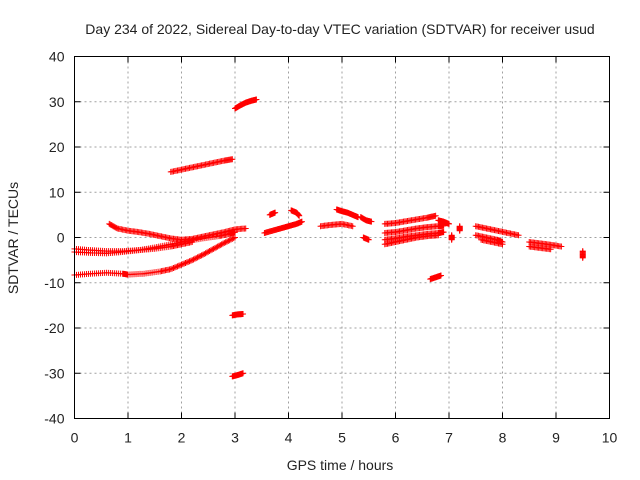  Describe the element at coordinates (13, 238) in the screenshot. I see `y-axis-label: SDTVAR / TECUs` at that location.